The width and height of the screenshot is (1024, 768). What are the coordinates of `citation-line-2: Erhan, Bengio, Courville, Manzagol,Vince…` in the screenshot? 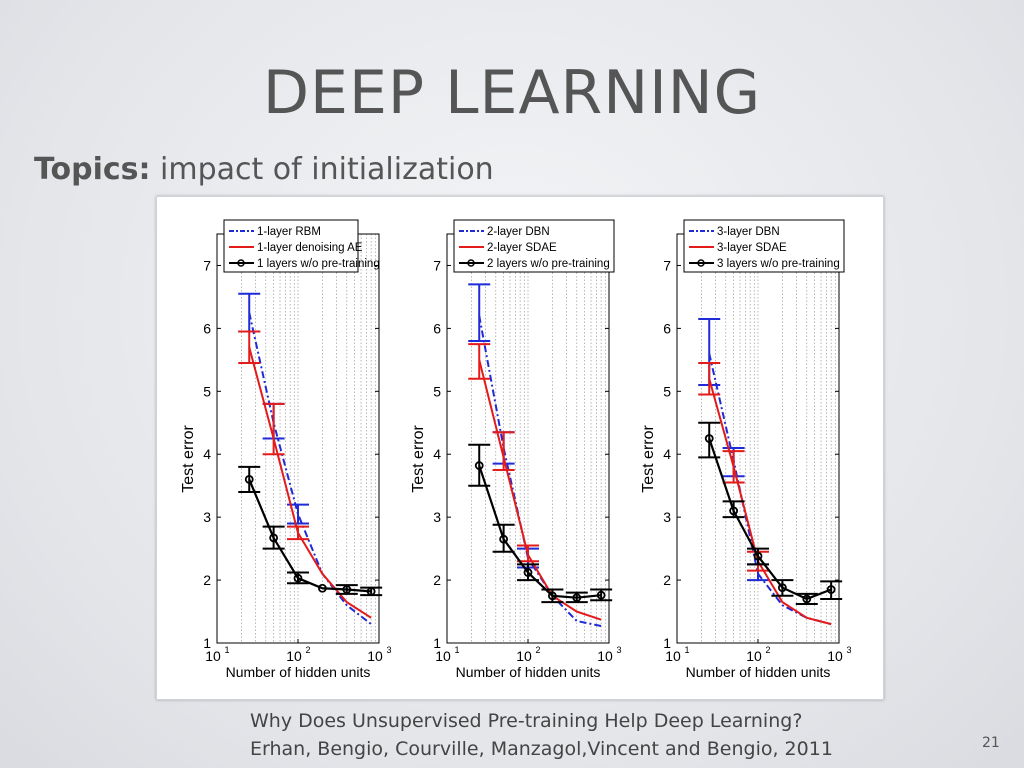 It's located at (541, 749).